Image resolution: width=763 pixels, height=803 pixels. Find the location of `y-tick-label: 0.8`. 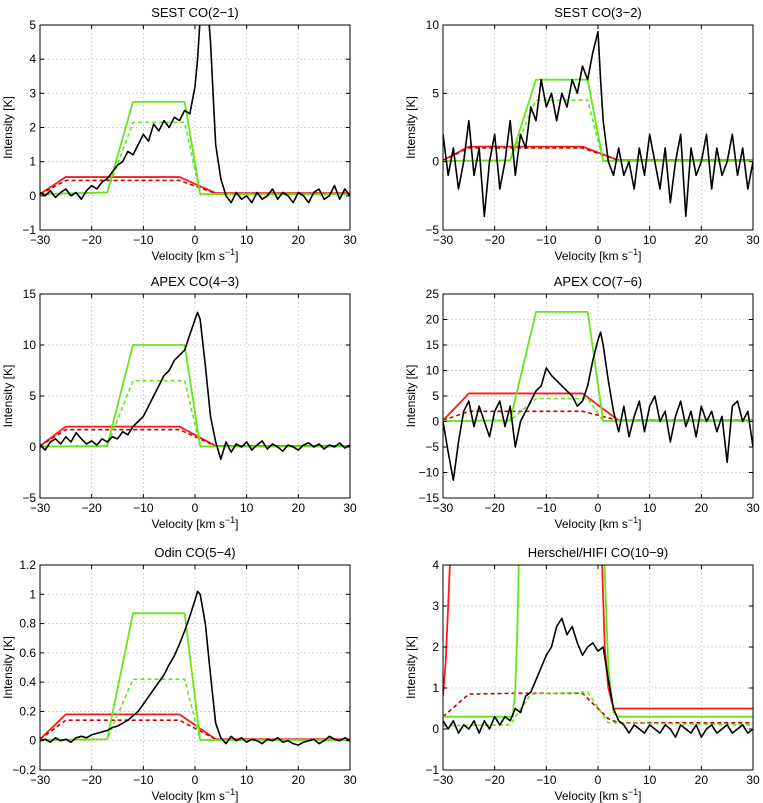

y-tick-label: 0.8 is located at coordinates (27, 624).